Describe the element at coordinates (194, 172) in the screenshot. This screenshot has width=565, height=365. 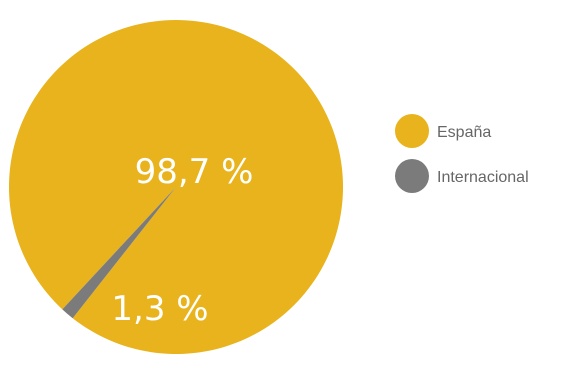
I see `data-label-espana: 98,7 %` at that location.